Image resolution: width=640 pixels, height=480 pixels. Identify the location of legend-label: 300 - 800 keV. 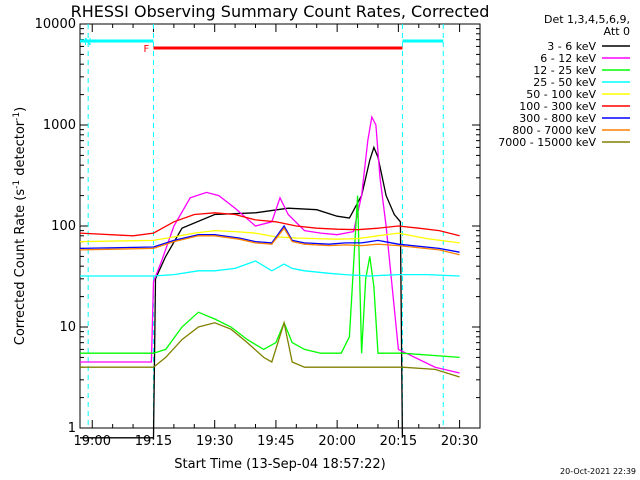
(557, 118).